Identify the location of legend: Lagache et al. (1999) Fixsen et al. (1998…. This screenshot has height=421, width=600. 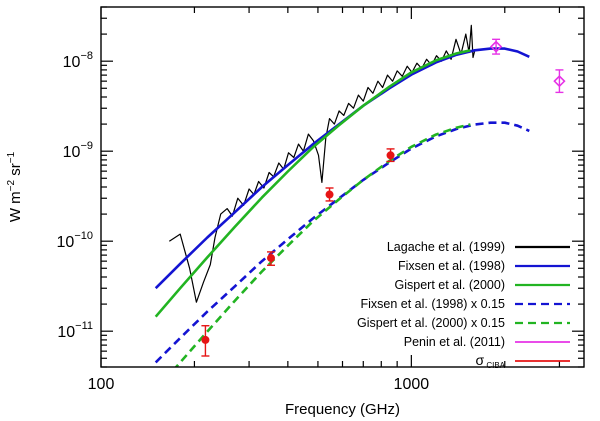
(463, 305).